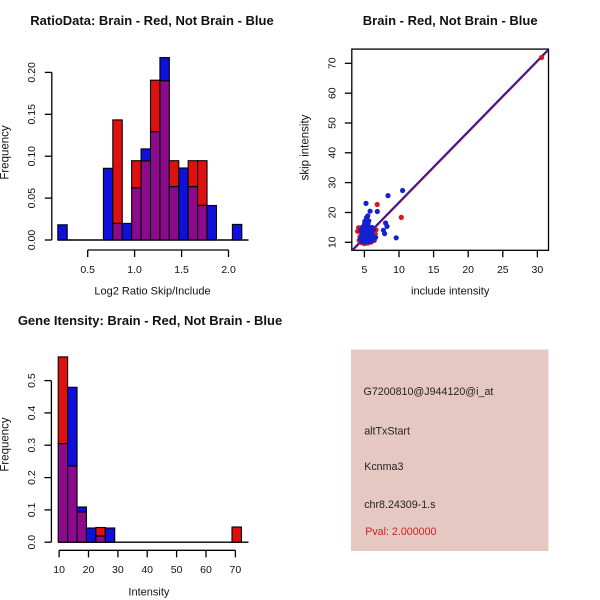 The height and width of the screenshot is (600, 600). Describe the element at coordinates (32, 72) in the screenshot. I see `svg-text: 0.20` at that location.